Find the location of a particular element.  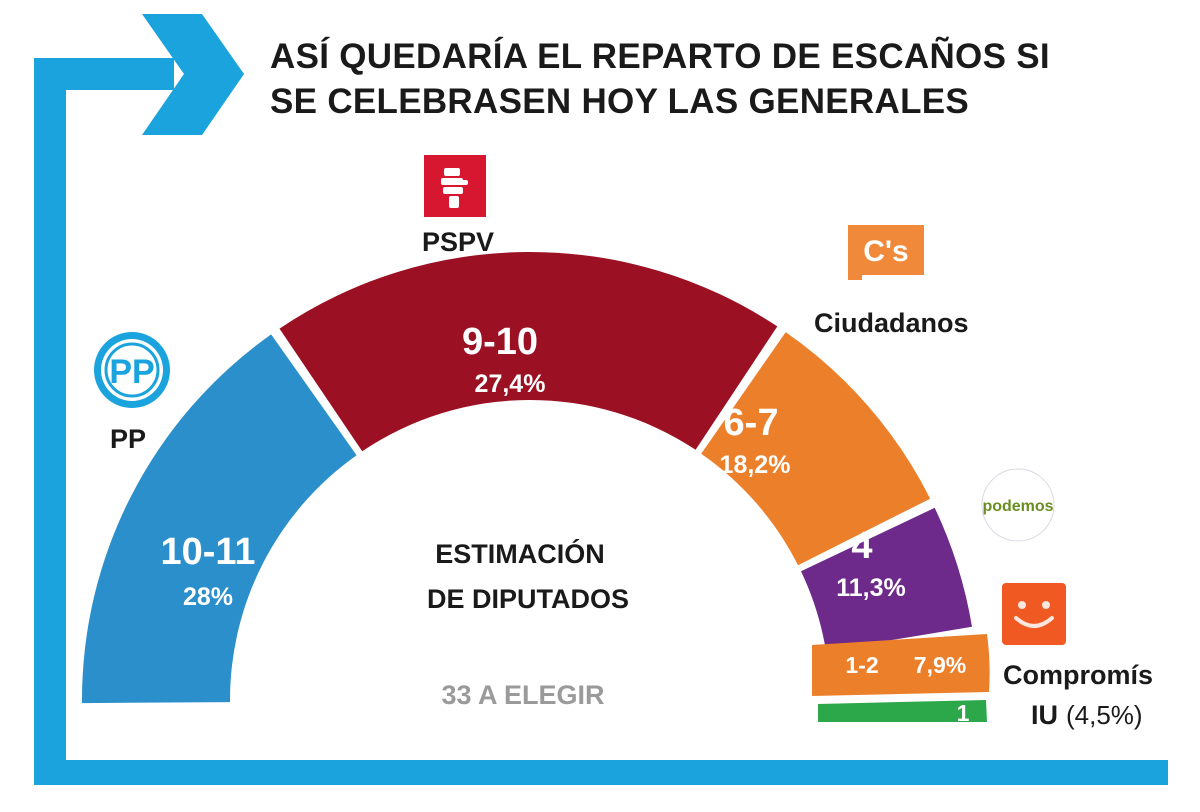

podemos-logo-icon: podemos is located at coordinates (1018, 505).